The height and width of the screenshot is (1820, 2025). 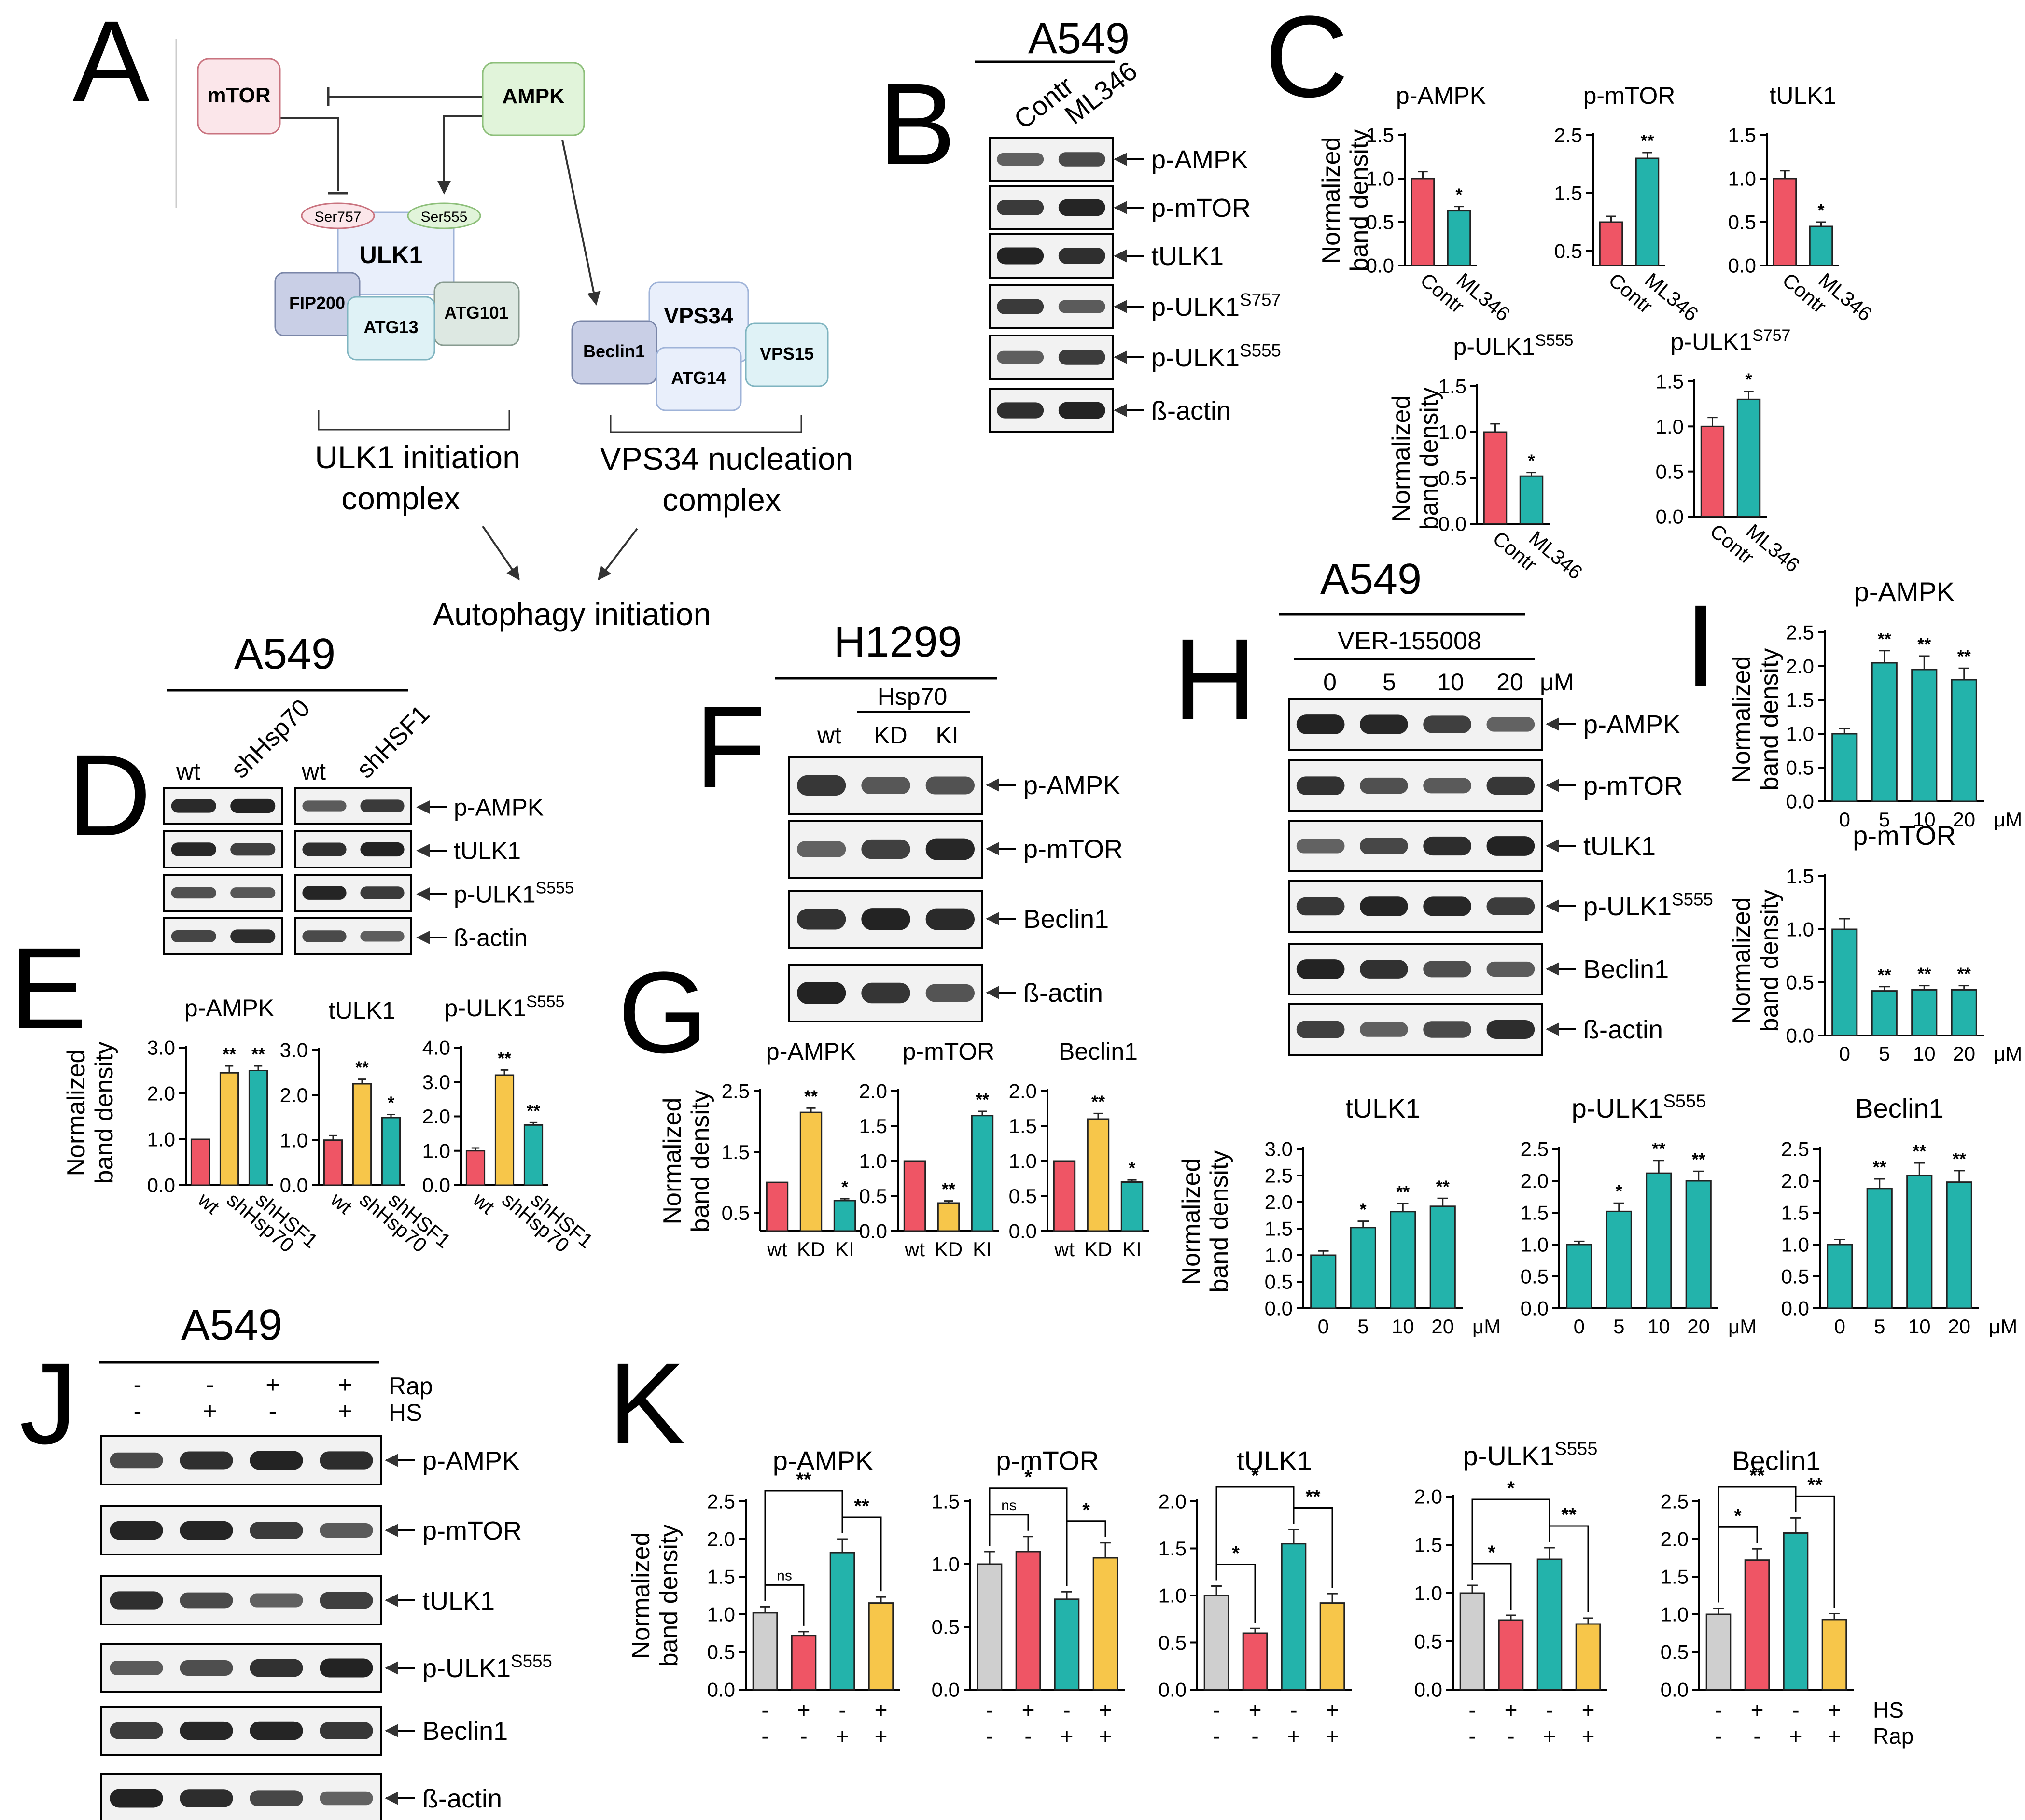 I want to click on blot-h-lane-label: 5, so click(x=1390, y=683).